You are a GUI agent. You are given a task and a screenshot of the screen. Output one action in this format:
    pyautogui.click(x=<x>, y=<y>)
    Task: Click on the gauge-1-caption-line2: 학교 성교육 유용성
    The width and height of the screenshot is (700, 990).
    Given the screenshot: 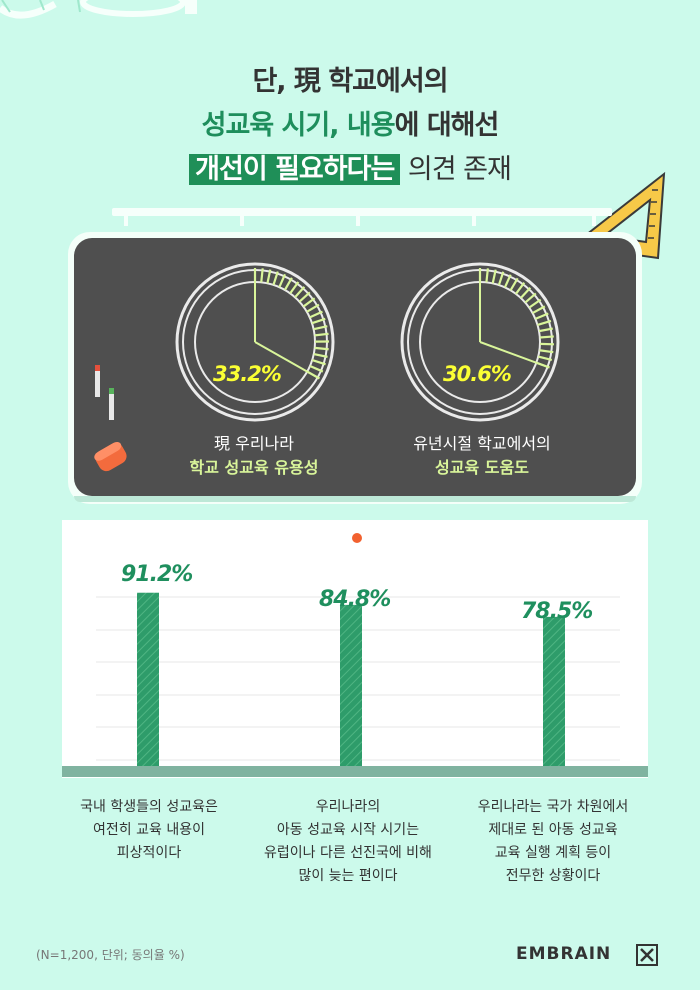 What is the action you would take?
    pyautogui.click(x=254, y=467)
    